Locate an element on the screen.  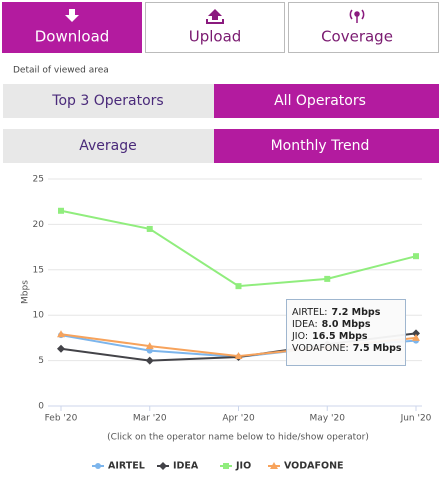
button-label: Average is located at coordinates (108, 146).